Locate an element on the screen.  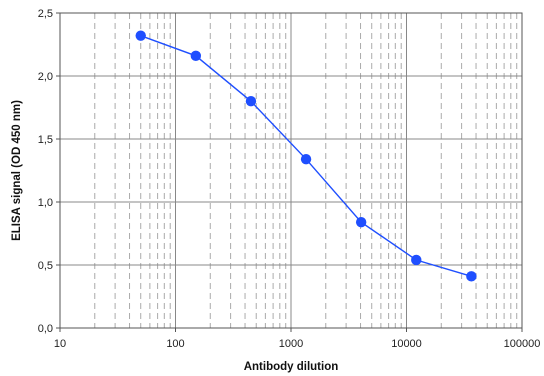
x-tick-label: 10 is located at coordinates (60, 344).